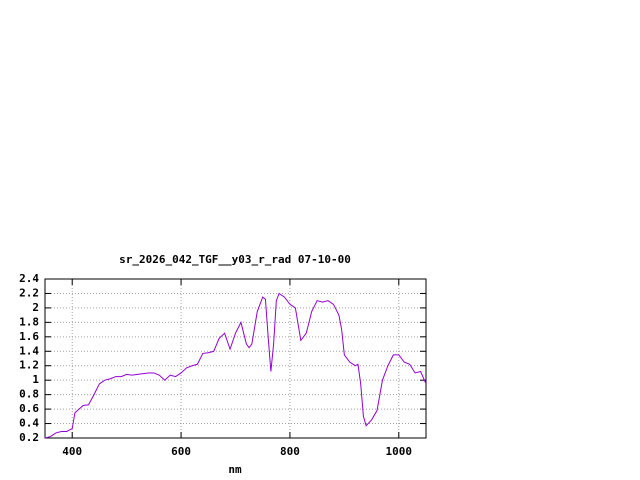 This screenshot has height=480, width=640. What do you see at coordinates (35, 307) in the screenshot?
I see `y-tick-label: 2` at bounding box center [35, 307].